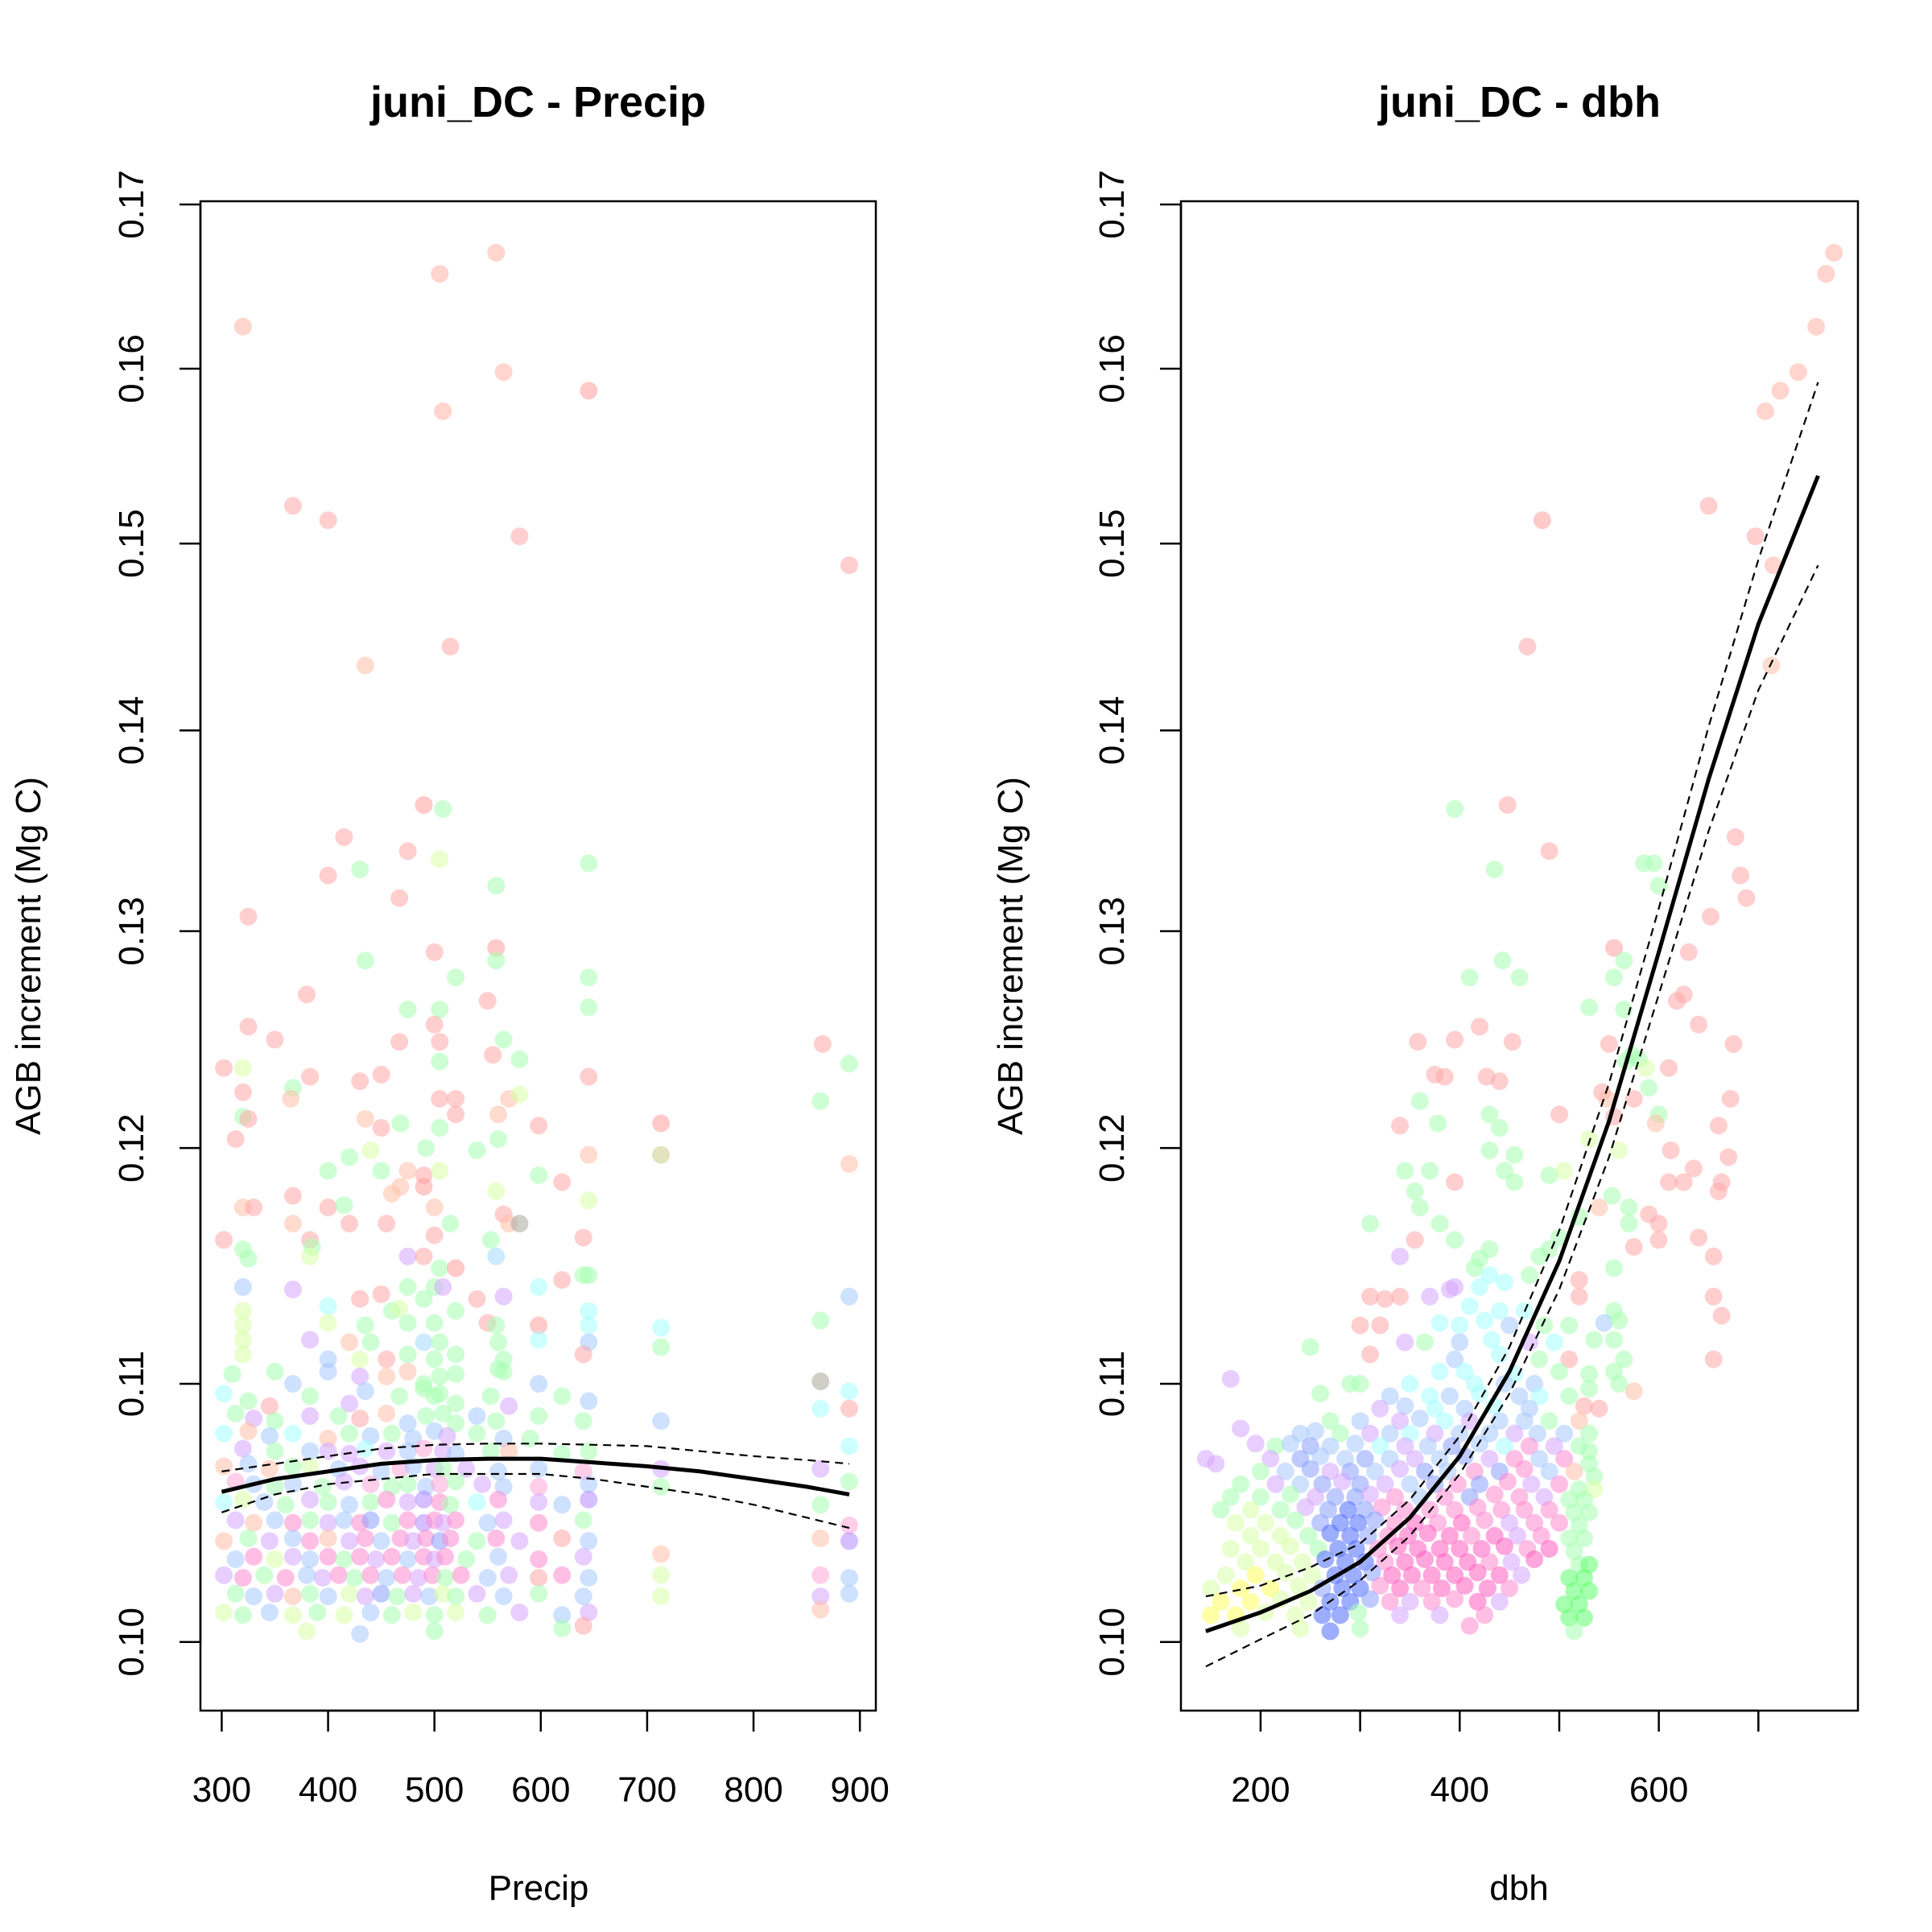  What do you see at coordinates (1112, 1148) in the screenshot?
I see `y-tick-label: 0.12` at bounding box center [1112, 1148].